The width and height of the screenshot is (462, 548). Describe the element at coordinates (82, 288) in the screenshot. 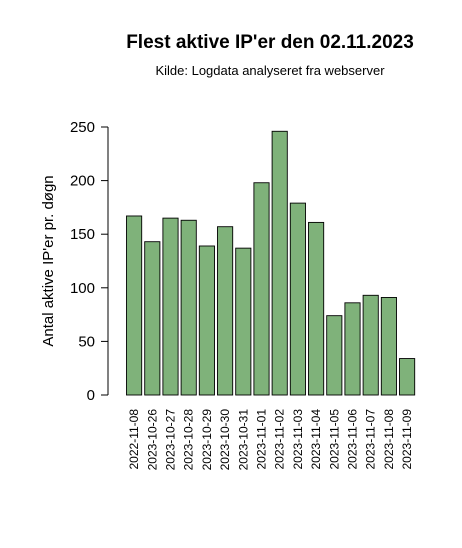

I see `y-tick-label-100: 100` at that location.